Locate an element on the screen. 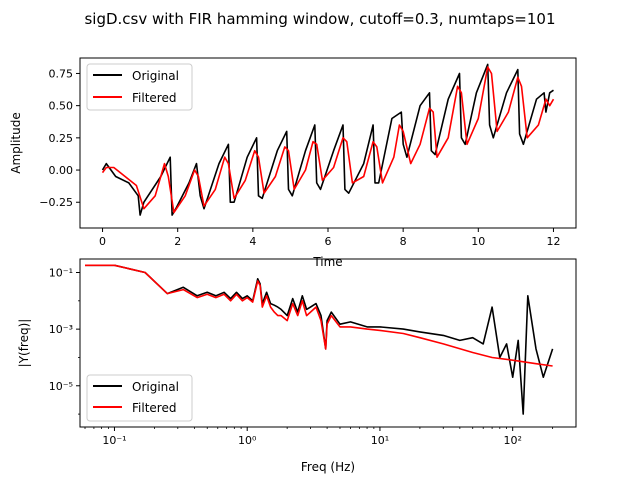  time-y-tick-label: 0.50 is located at coordinates (61, 106).